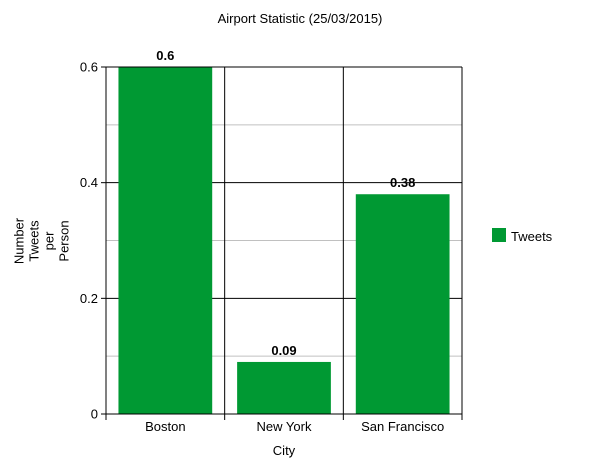 This screenshot has height=463, width=600. What do you see at coordinates (499, 235) in the screenshot?
I see `legend-swatch` at bounding box center [499, 235].